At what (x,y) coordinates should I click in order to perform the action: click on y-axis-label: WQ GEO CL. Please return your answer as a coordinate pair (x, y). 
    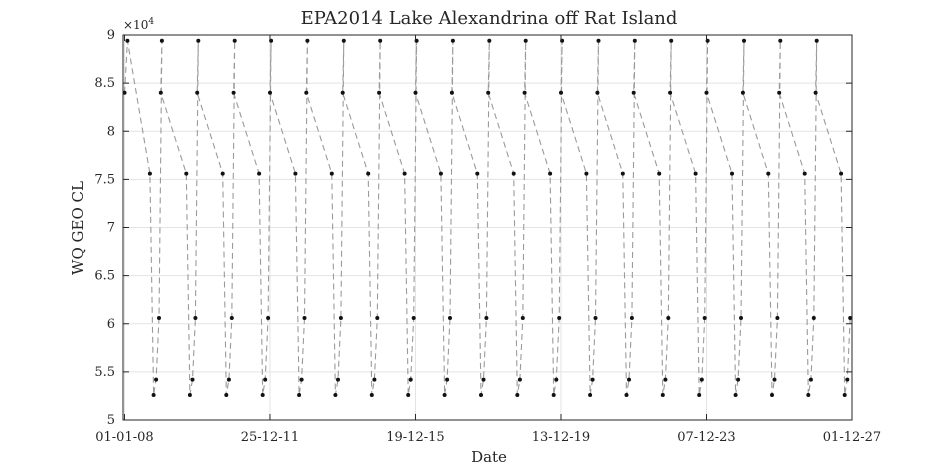
    Looking at the image, I should click on (78, 228).